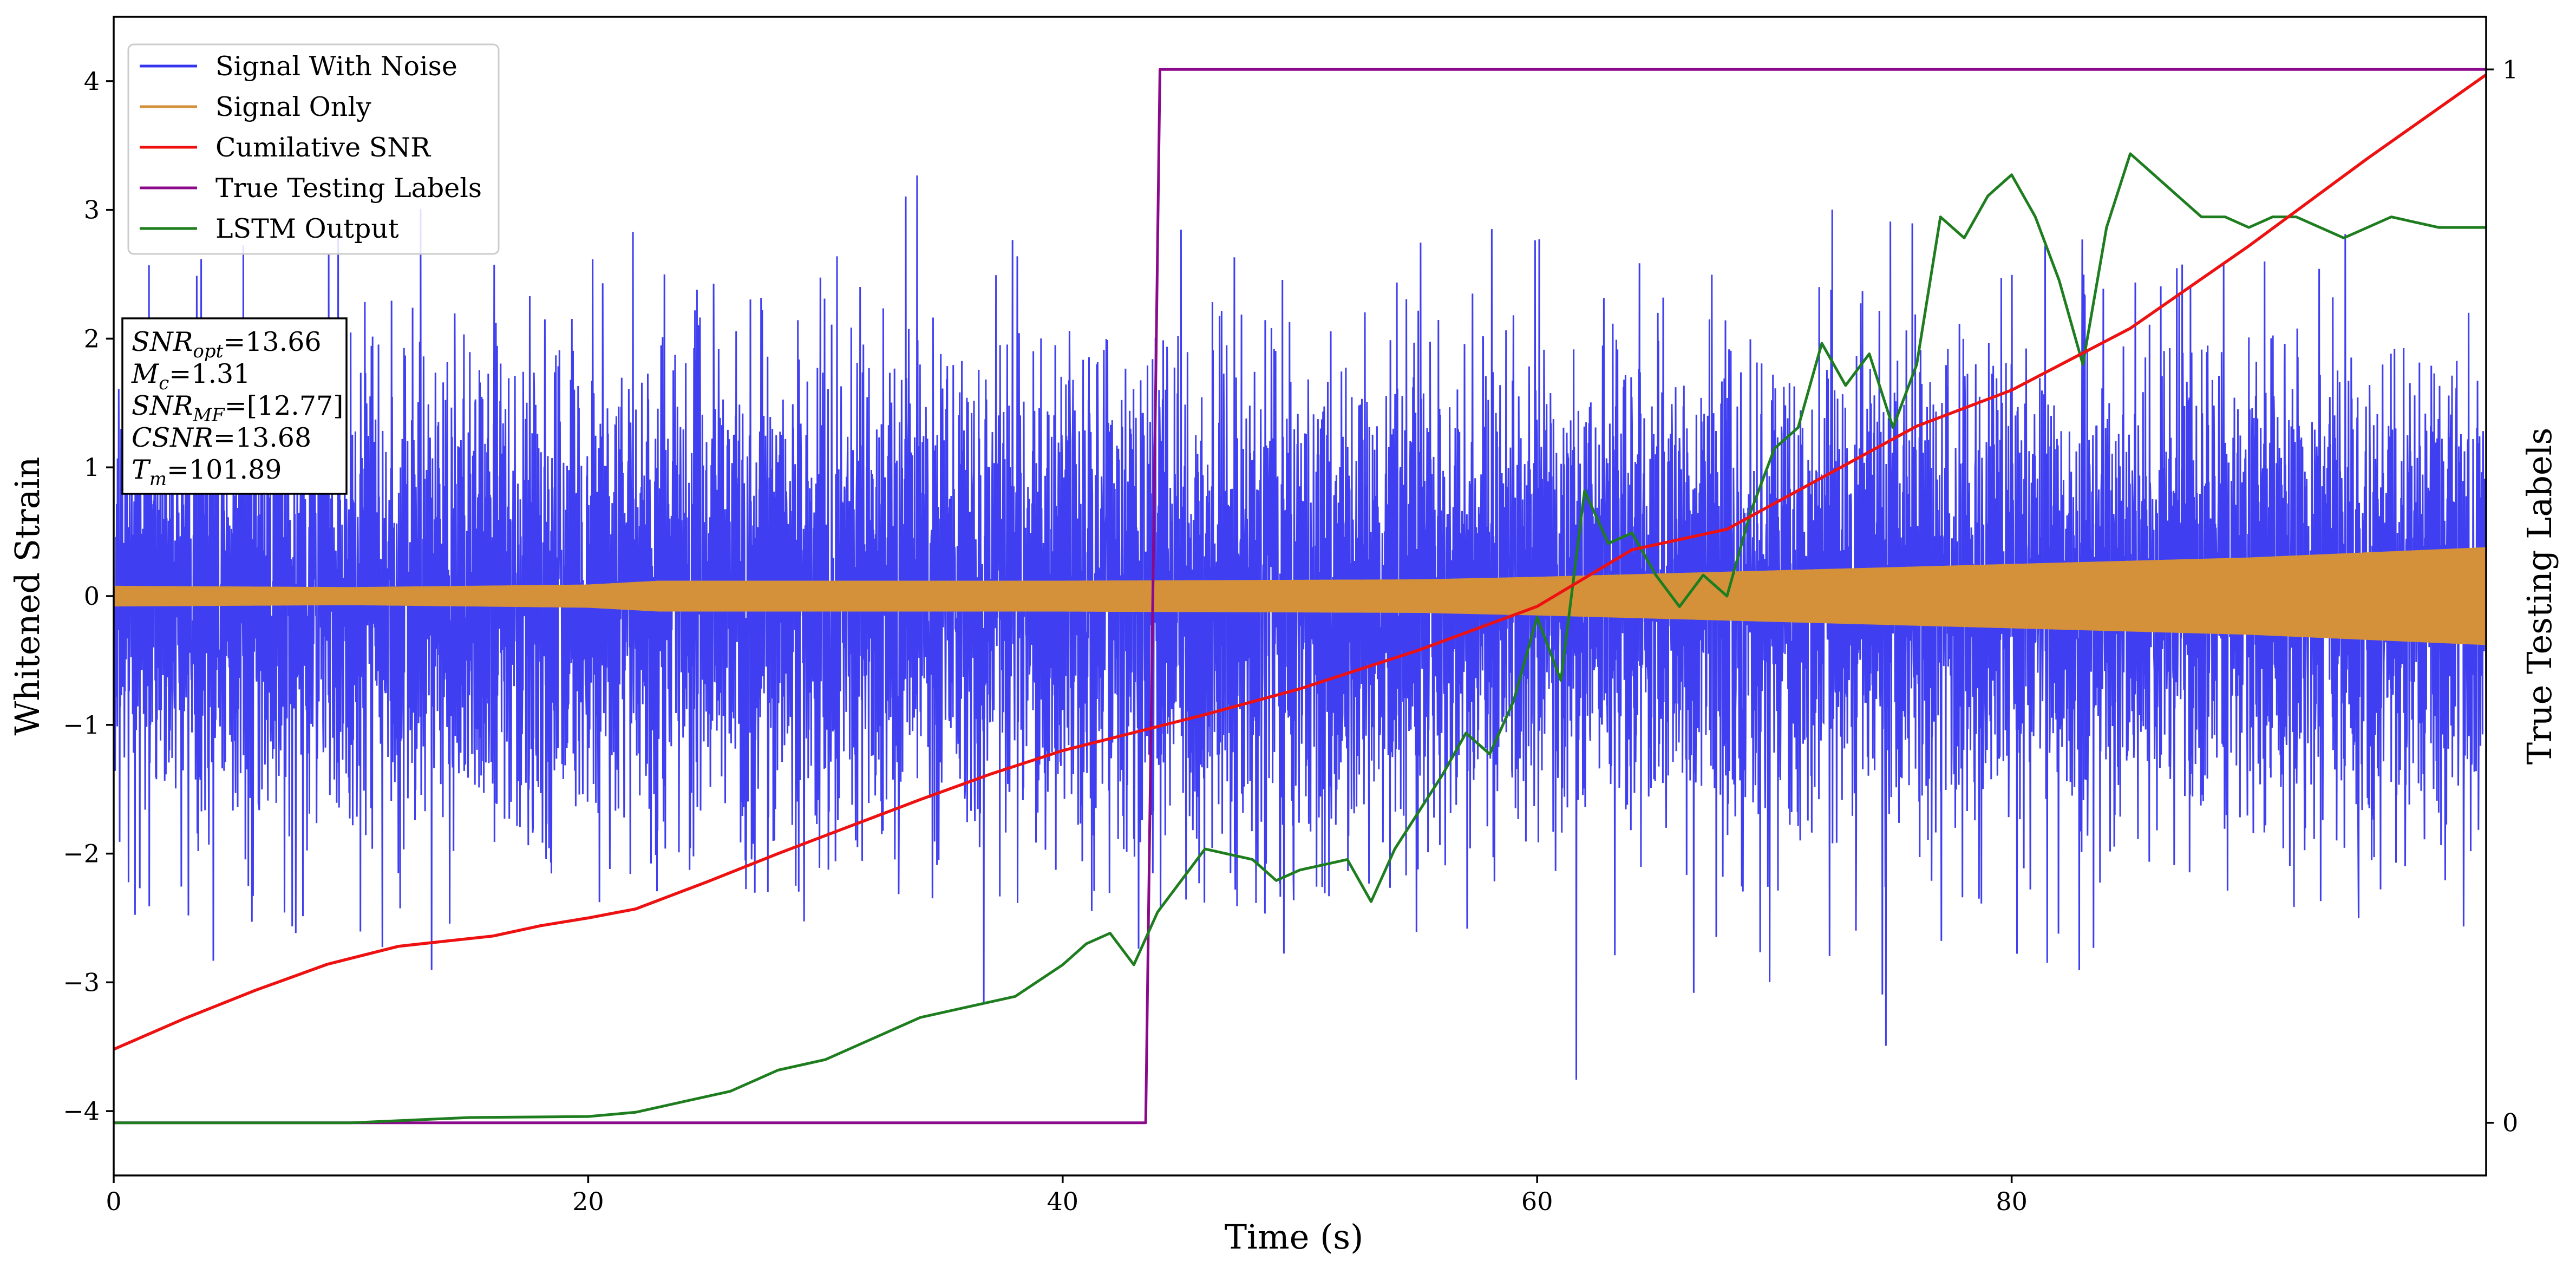 The height and width of the screenshot is (1274, 2576). Describe the element at coordinates (2510, 69) in the screenshot. I see `y2-tick-label: 1` at that location.